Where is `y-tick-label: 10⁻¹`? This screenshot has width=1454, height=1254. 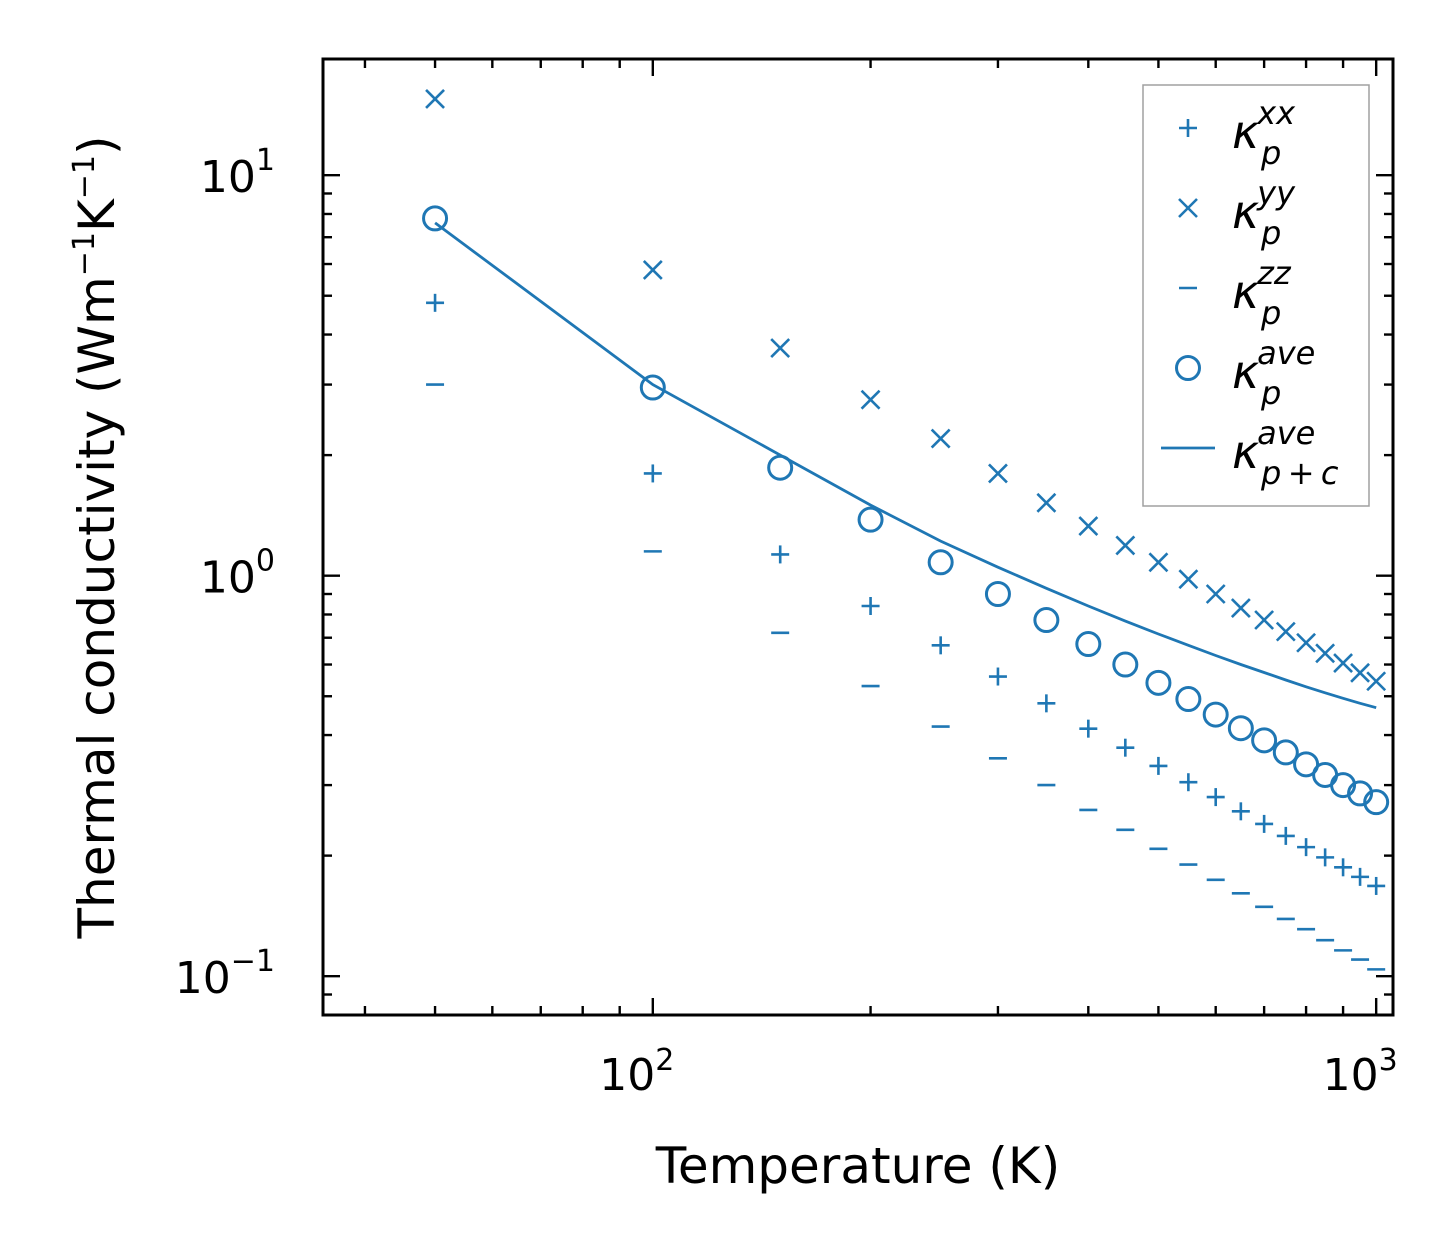 y-tick-label: 10⁻¹ is located at coordinates (225, 974).